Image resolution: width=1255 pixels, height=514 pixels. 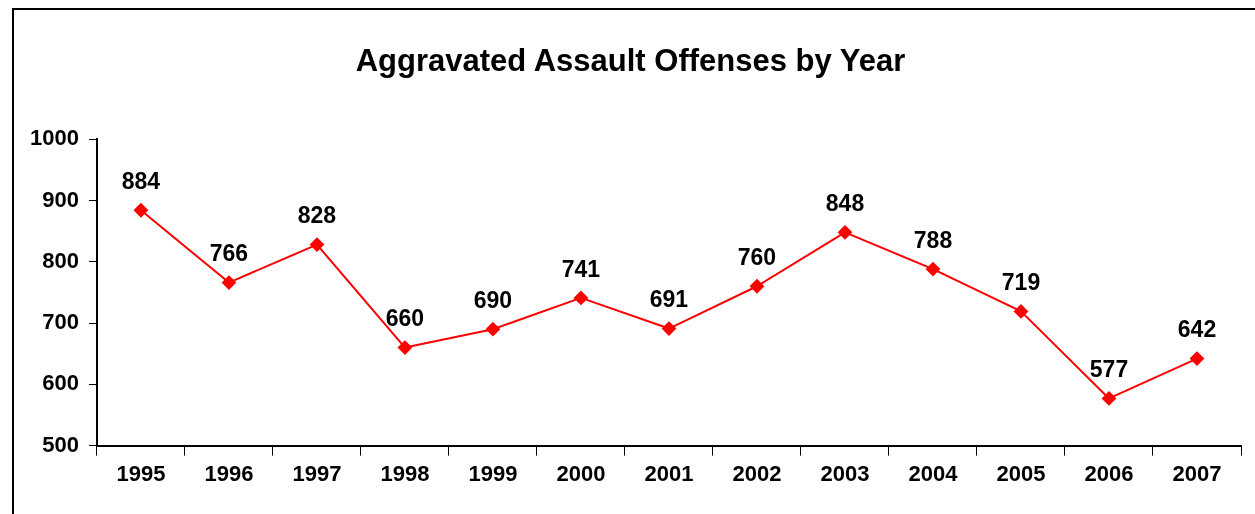 I want to click on y-tick-label: 700, so click(x=60, y=322).